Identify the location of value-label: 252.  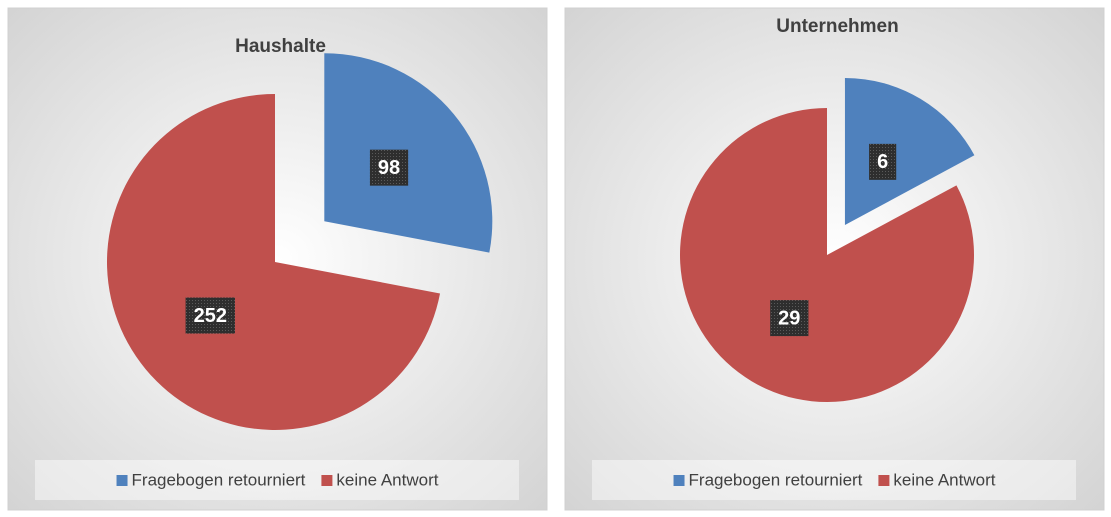
(210, 316).